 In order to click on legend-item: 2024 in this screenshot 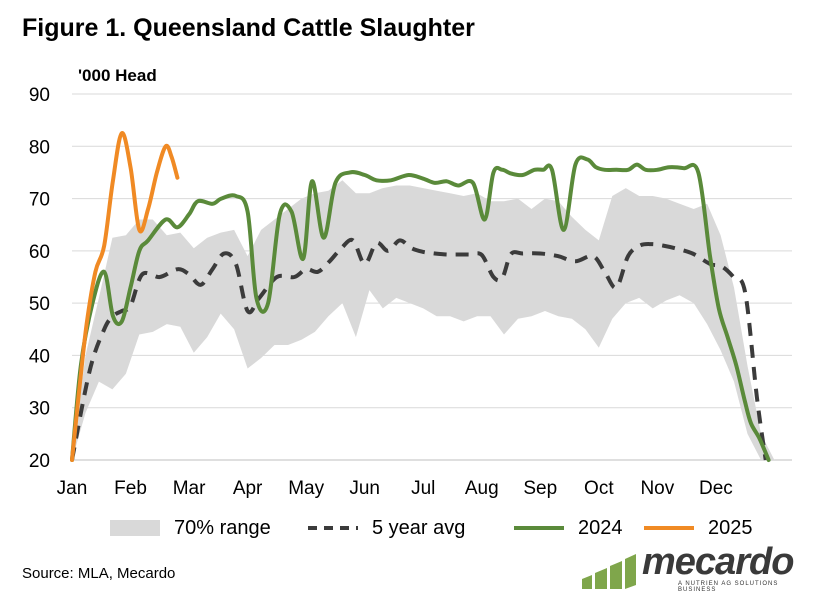, I will do `click(567, 528)`.